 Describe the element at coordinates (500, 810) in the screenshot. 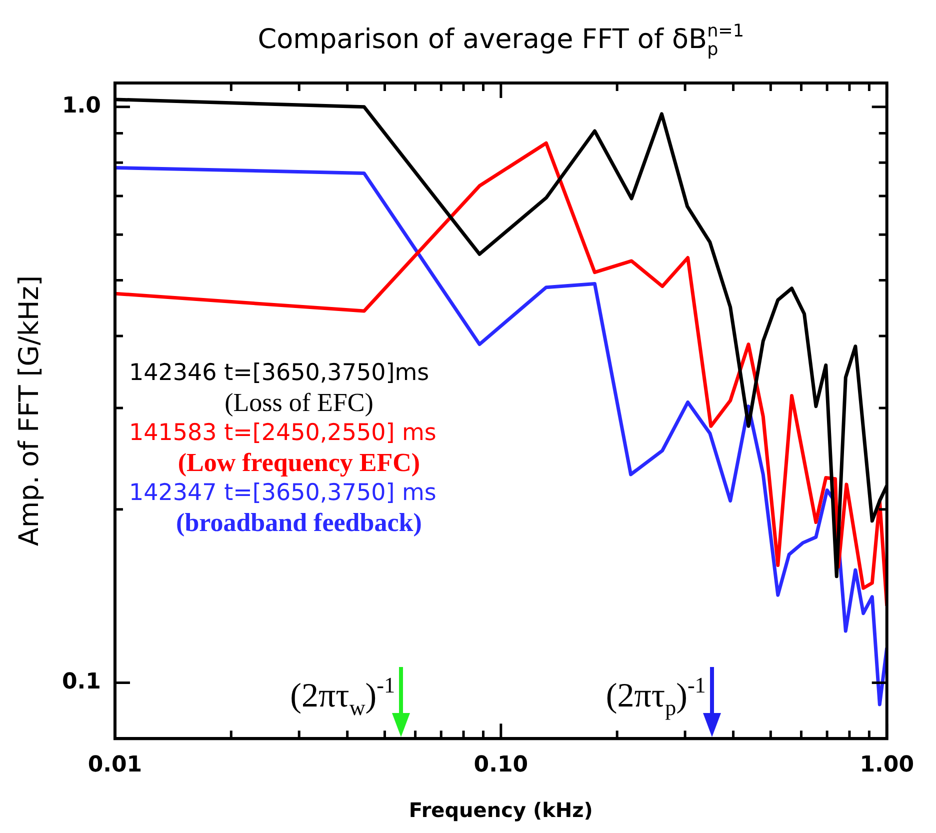

I see `x-axis-title: Frequency (kHz)` at that location.